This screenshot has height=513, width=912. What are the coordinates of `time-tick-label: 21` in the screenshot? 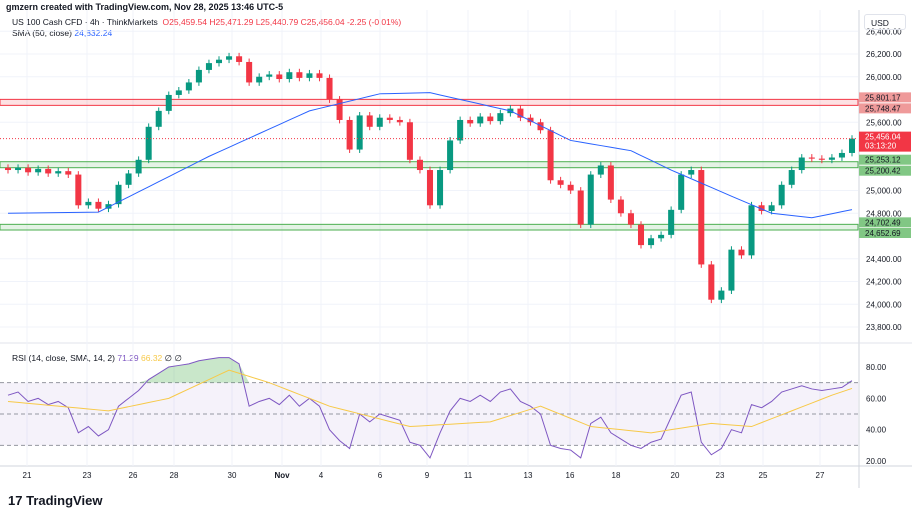 It's located at (27, 475).